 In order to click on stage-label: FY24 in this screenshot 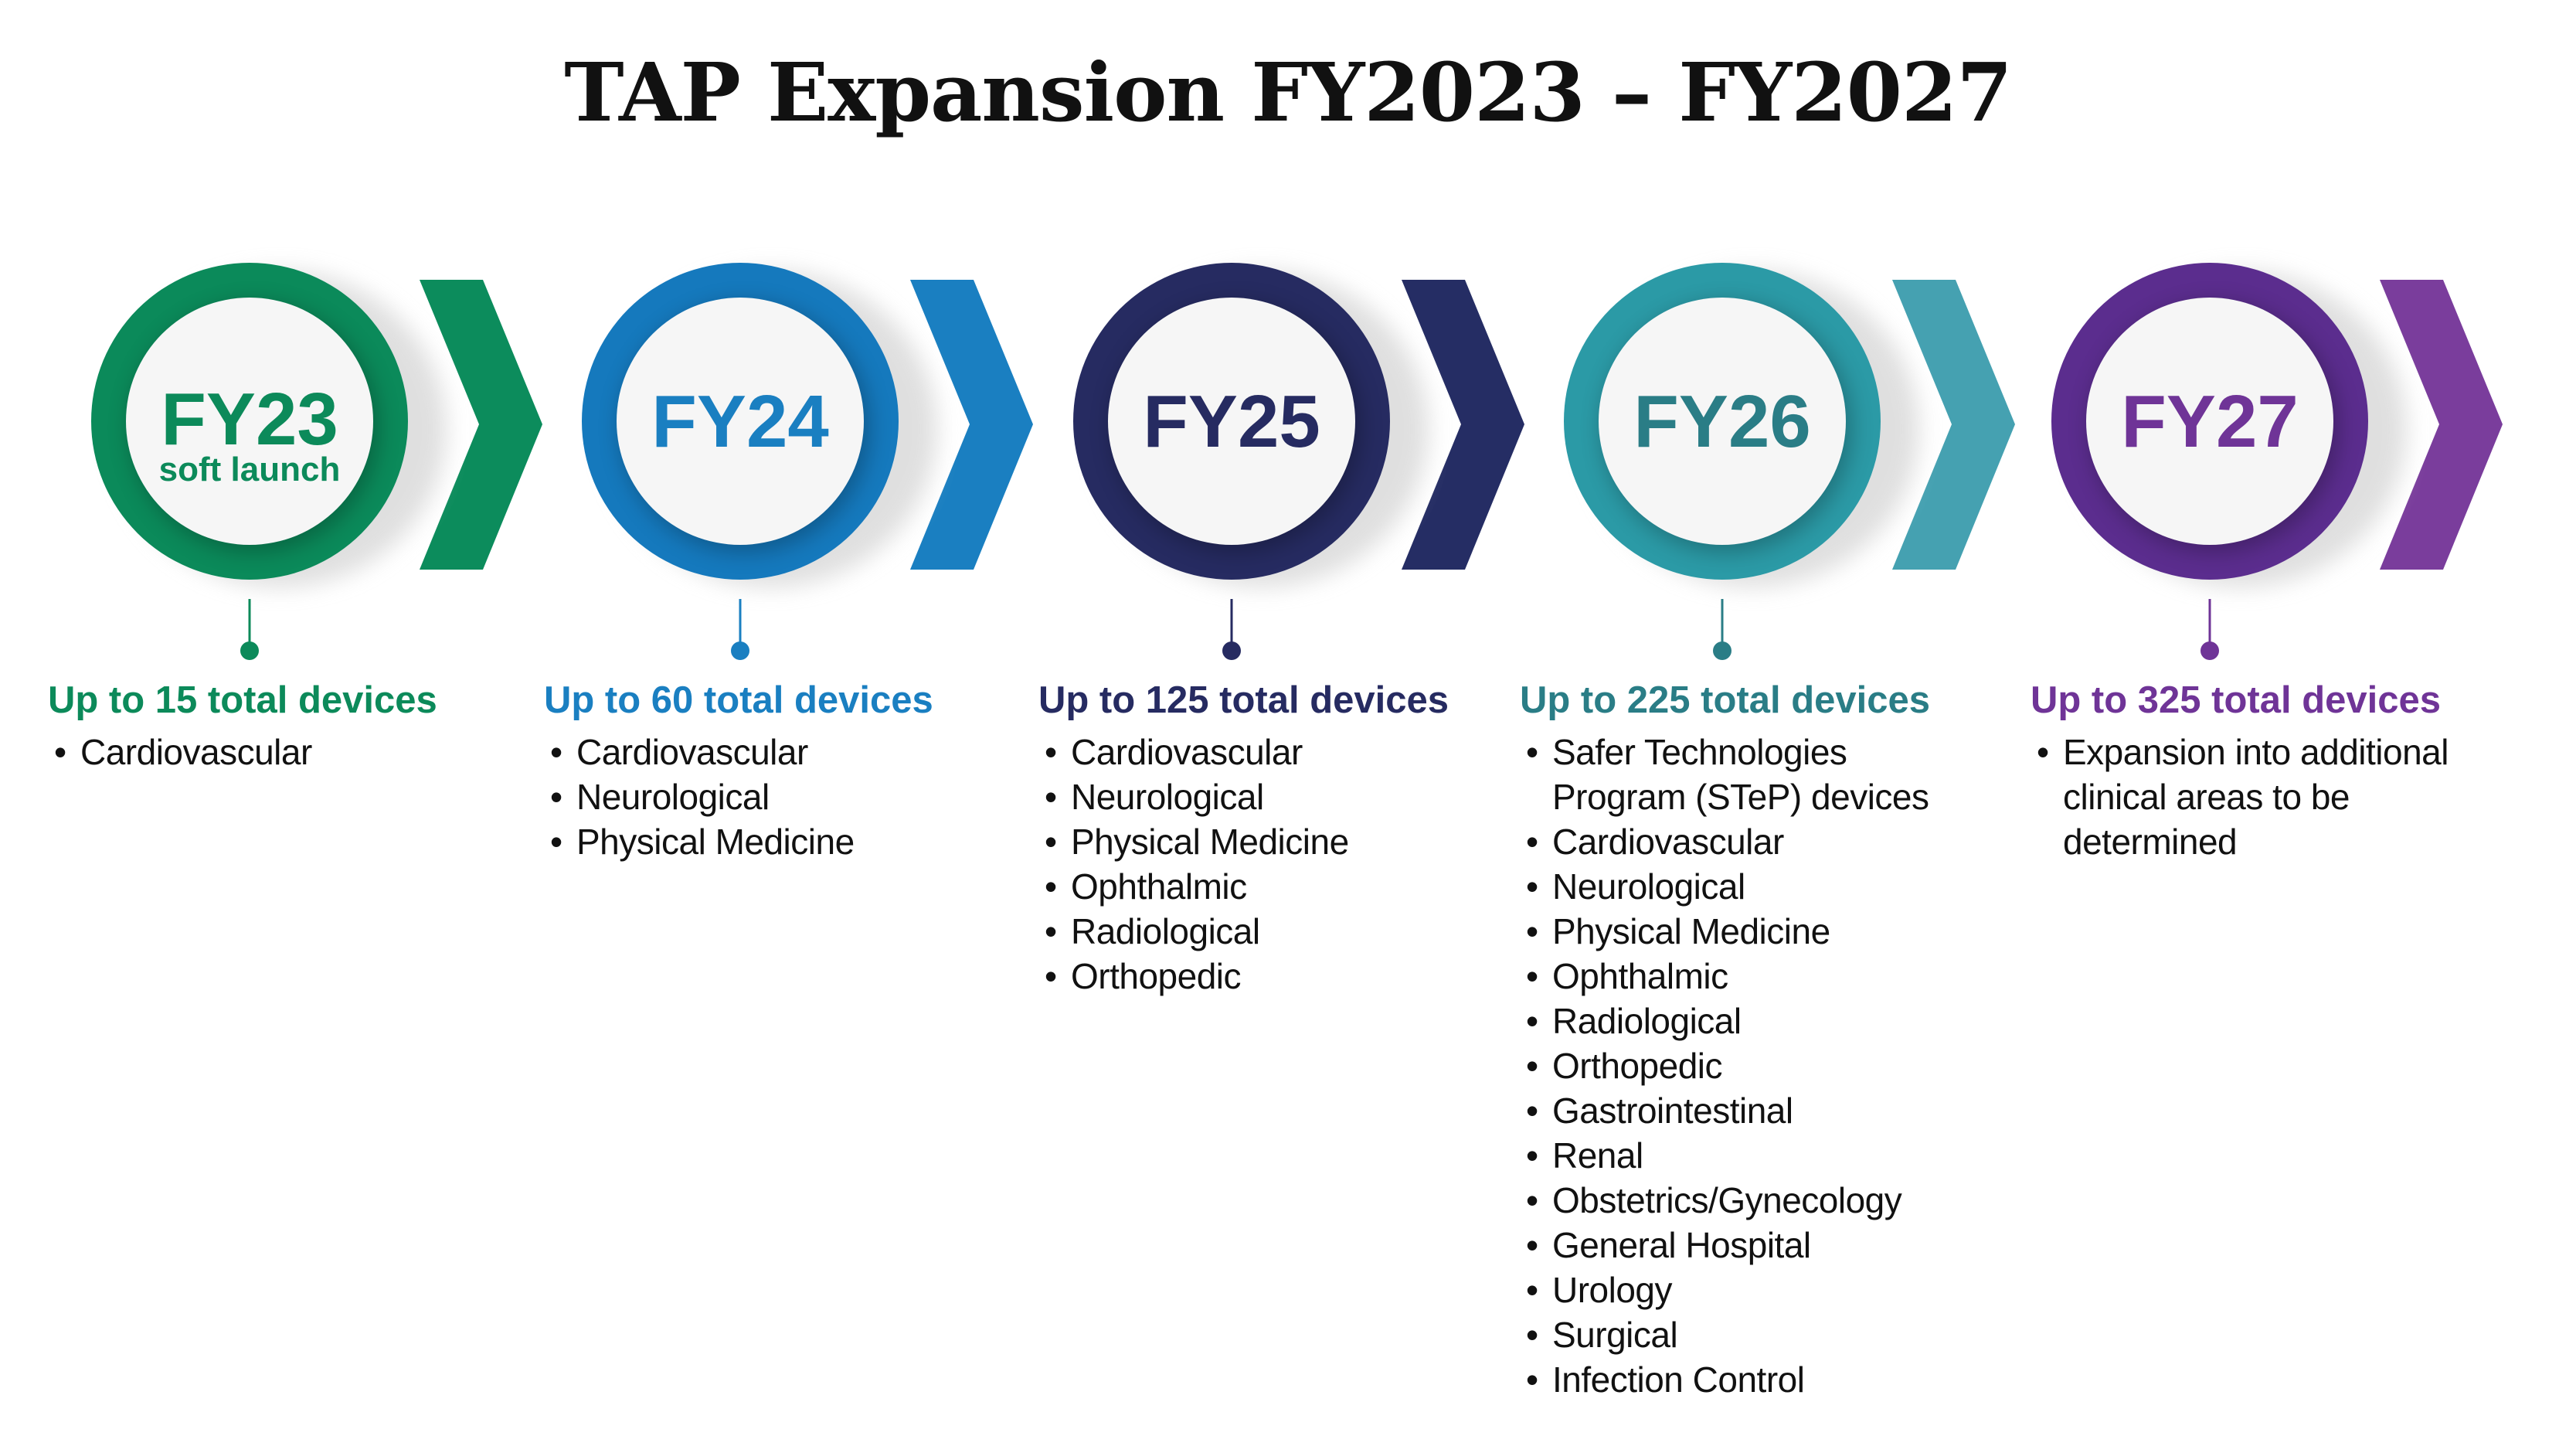, I will do `click(739, 421)`.